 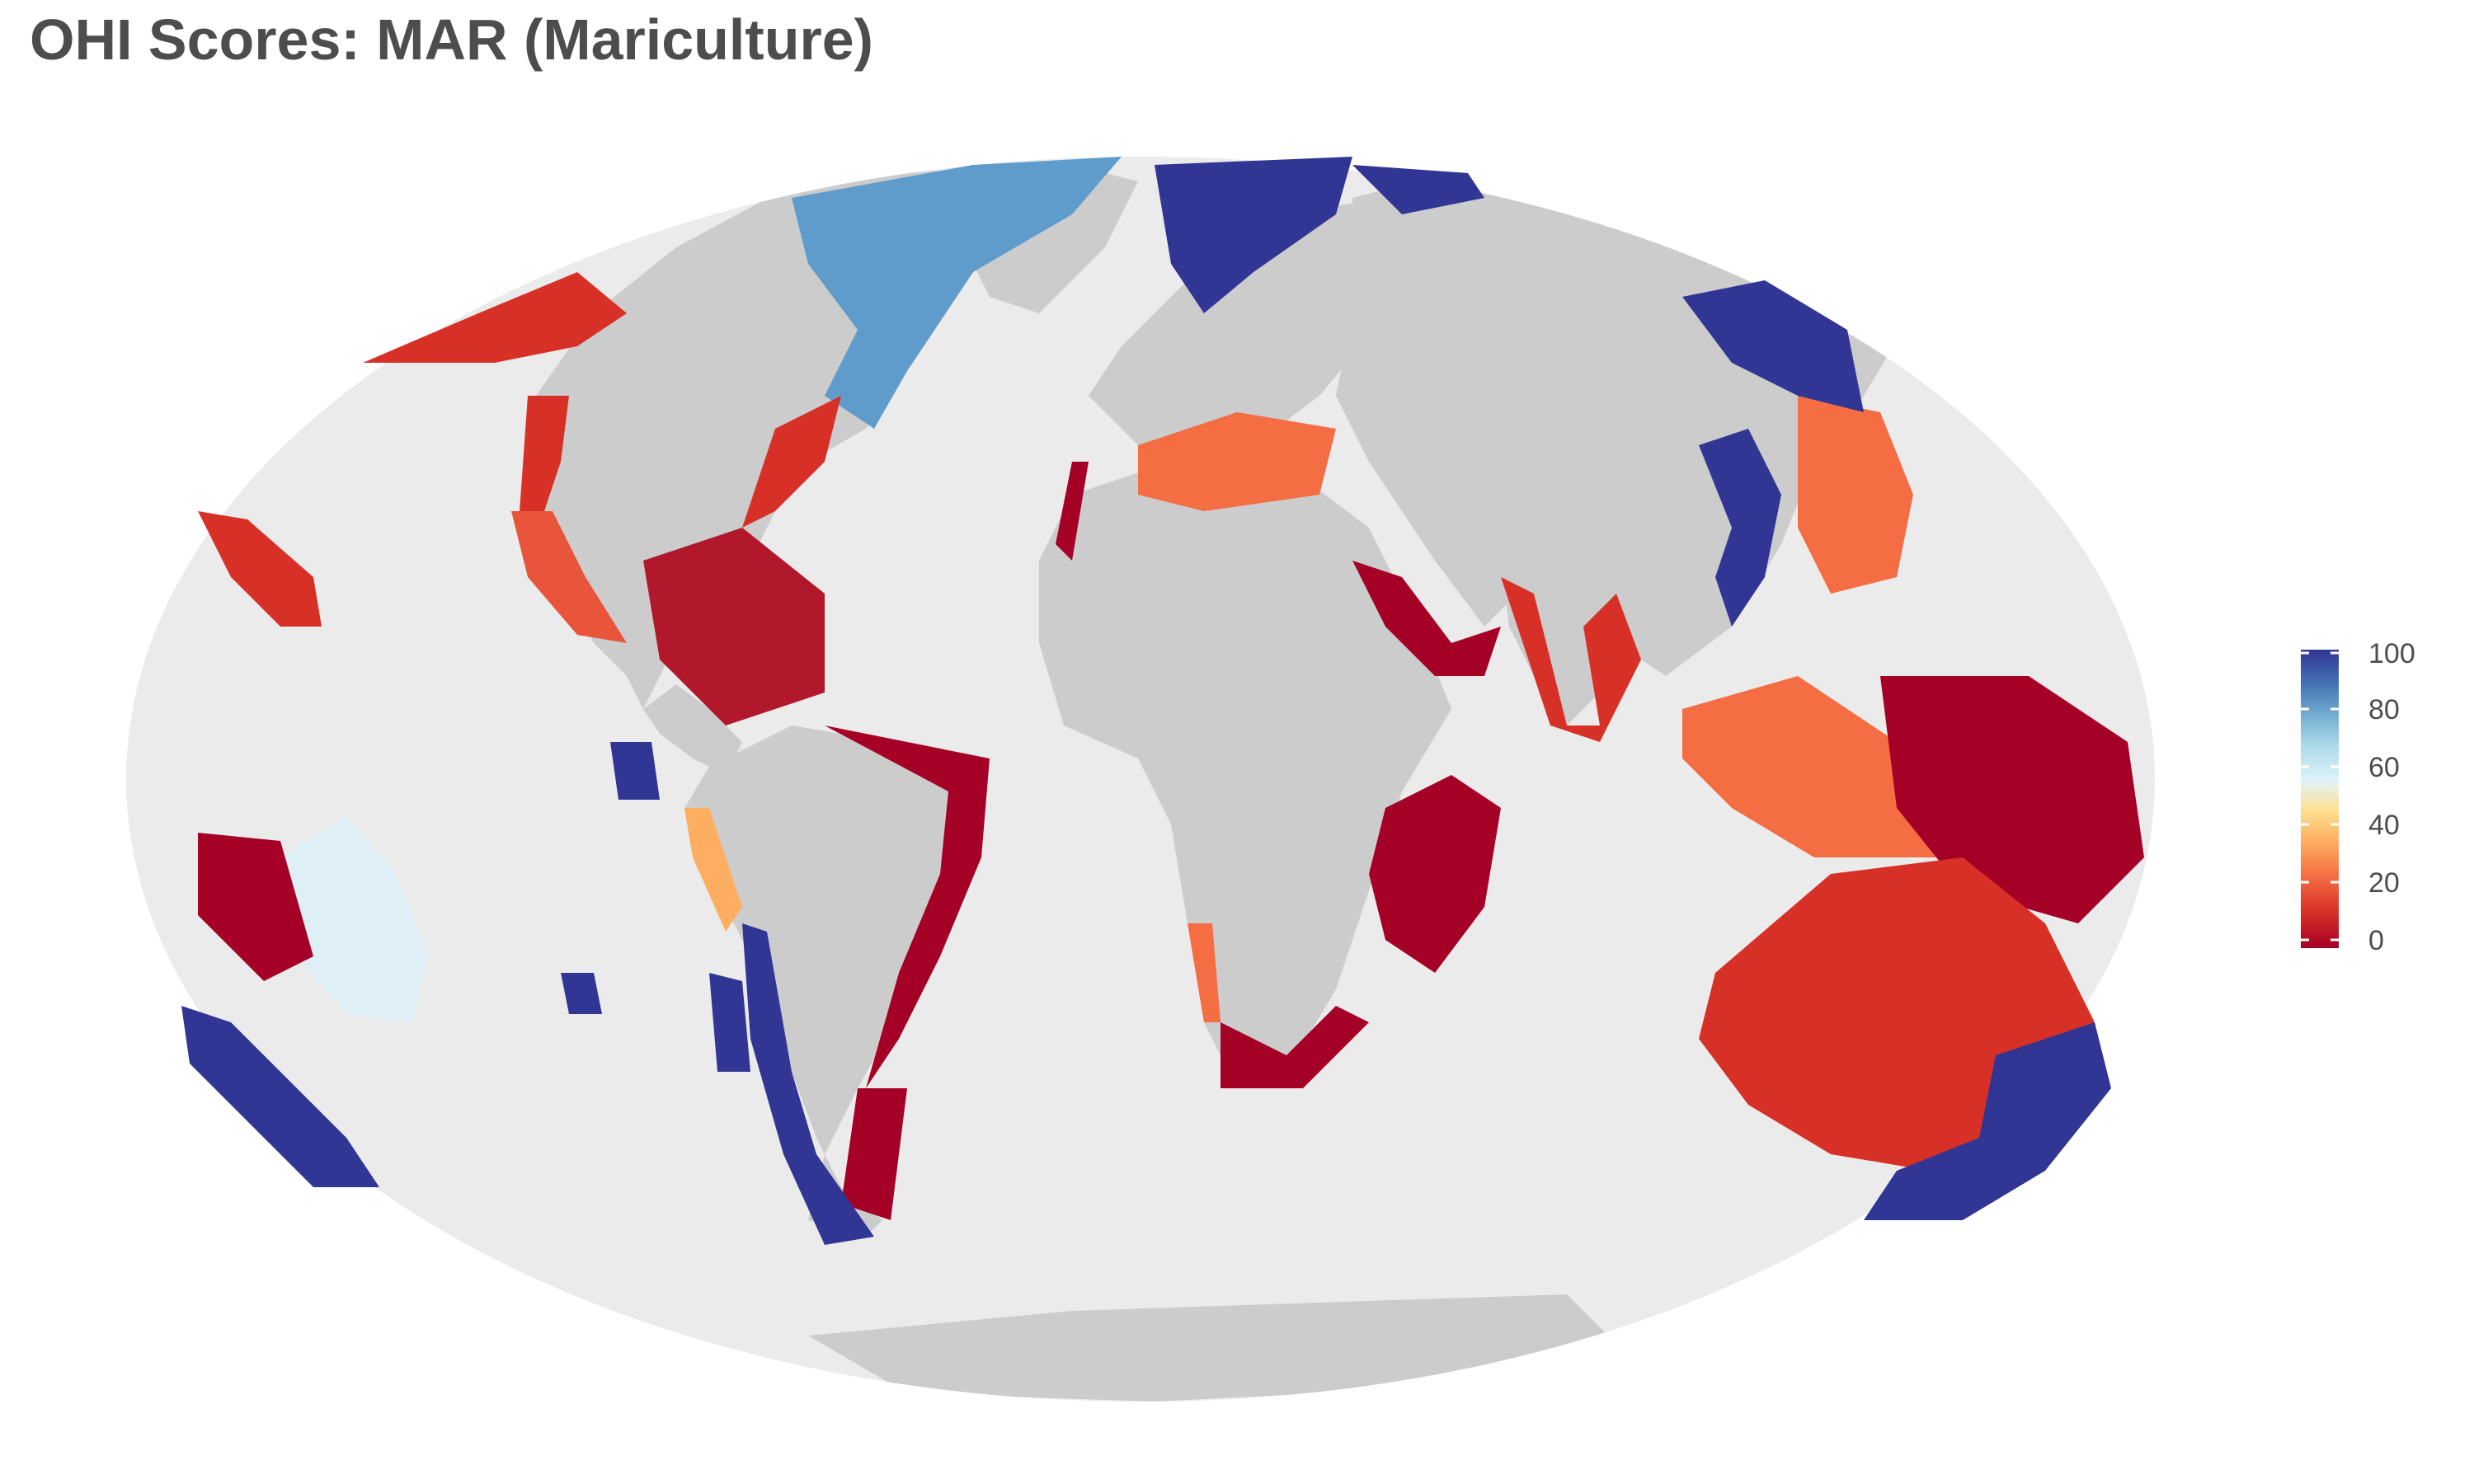 I want to click on eez-south-africa, so click(x=1295, y=1047).